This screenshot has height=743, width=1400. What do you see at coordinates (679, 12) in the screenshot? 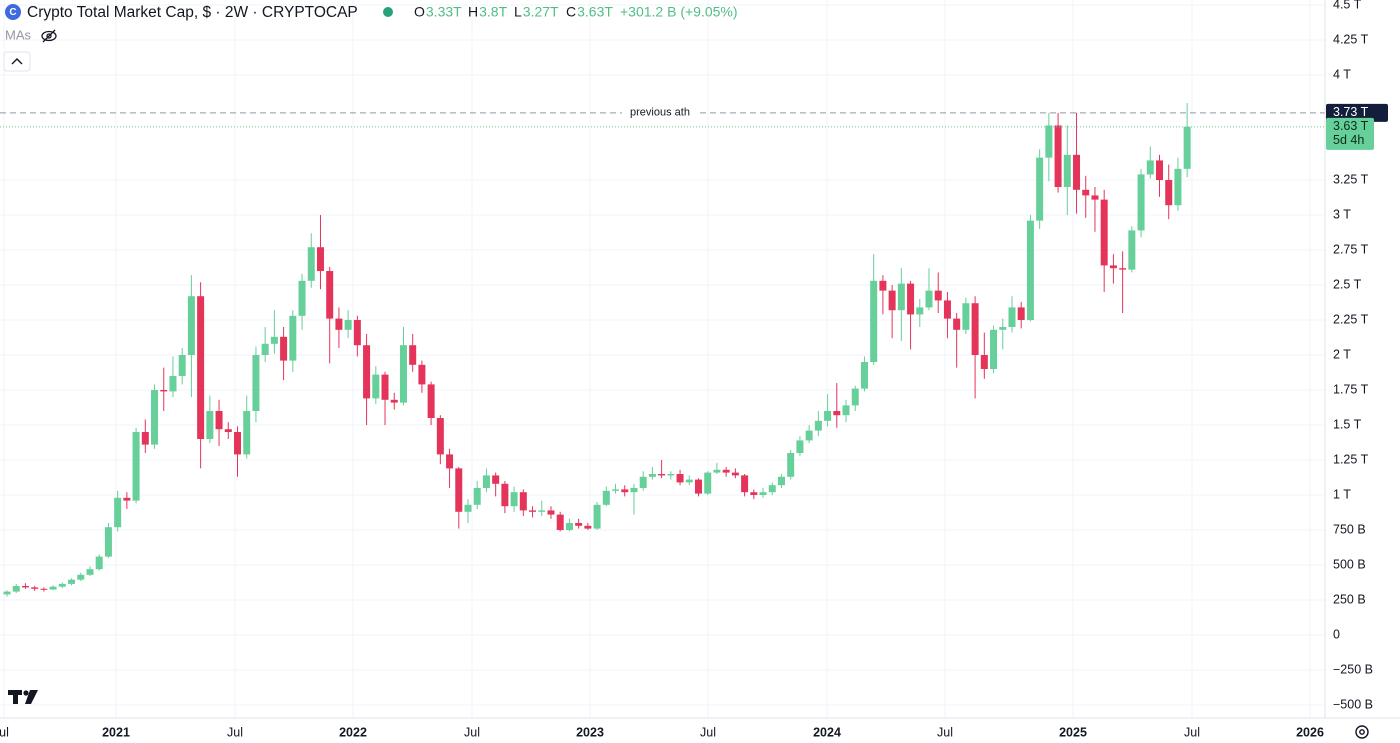
I see `change: +301.2 B (+9.05%)` at bounding box center [679, 12].